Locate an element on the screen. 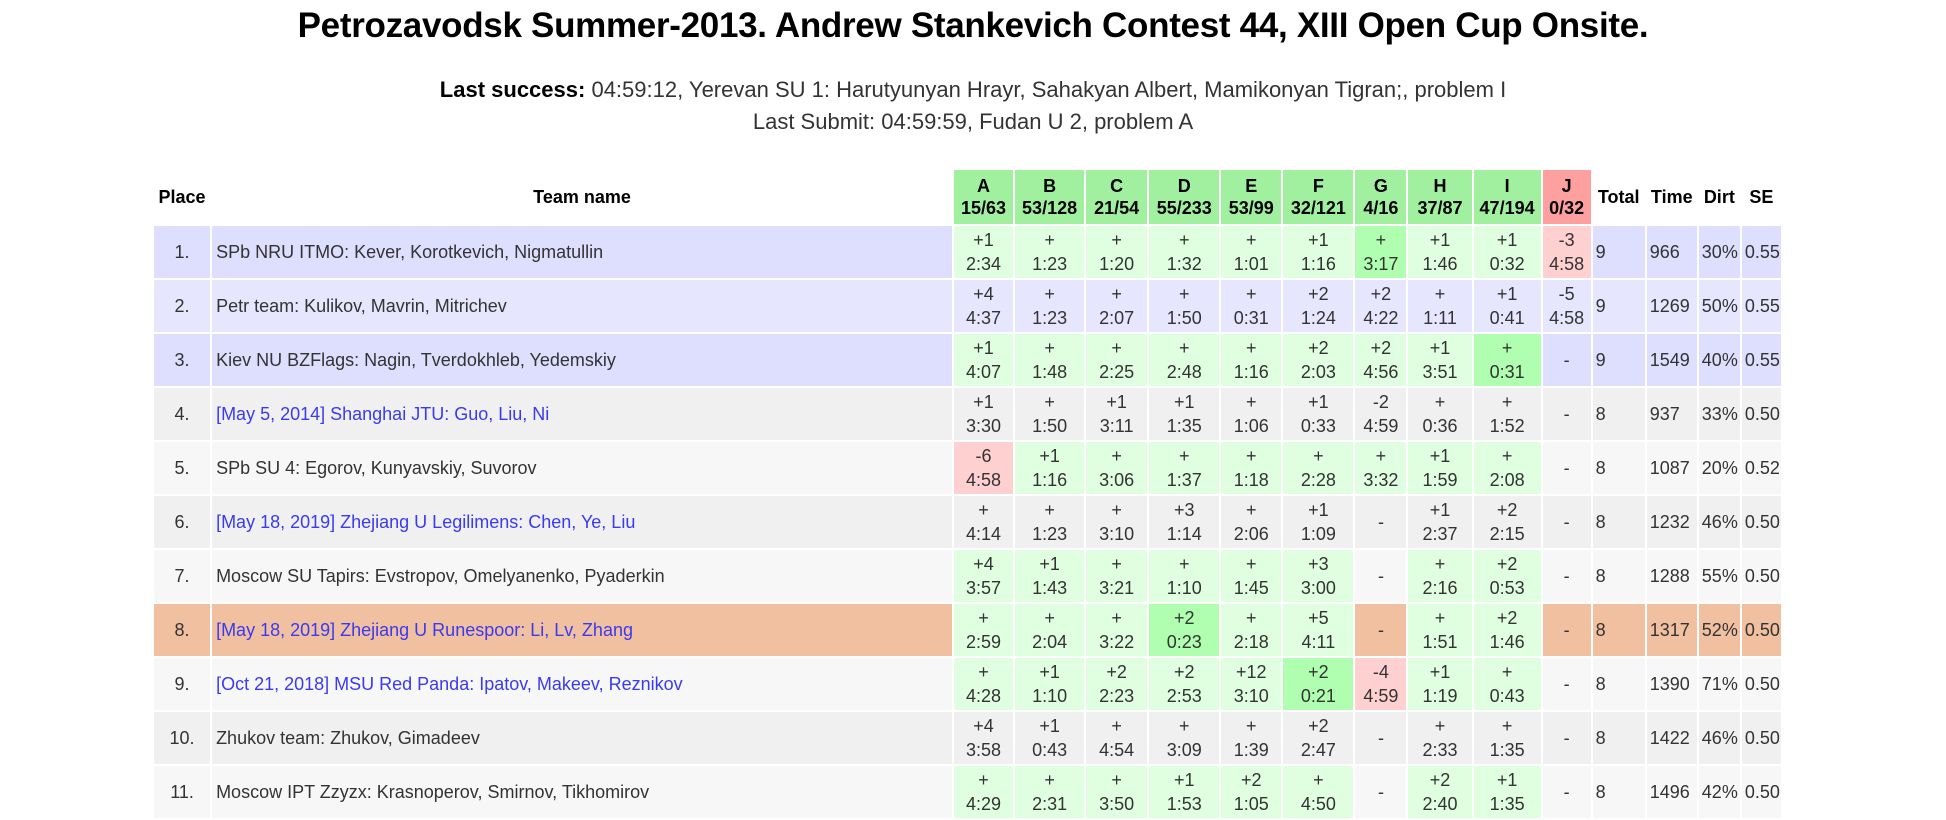  problem-cell-h: +1 3:51 is located at coordinates (1440, 360).